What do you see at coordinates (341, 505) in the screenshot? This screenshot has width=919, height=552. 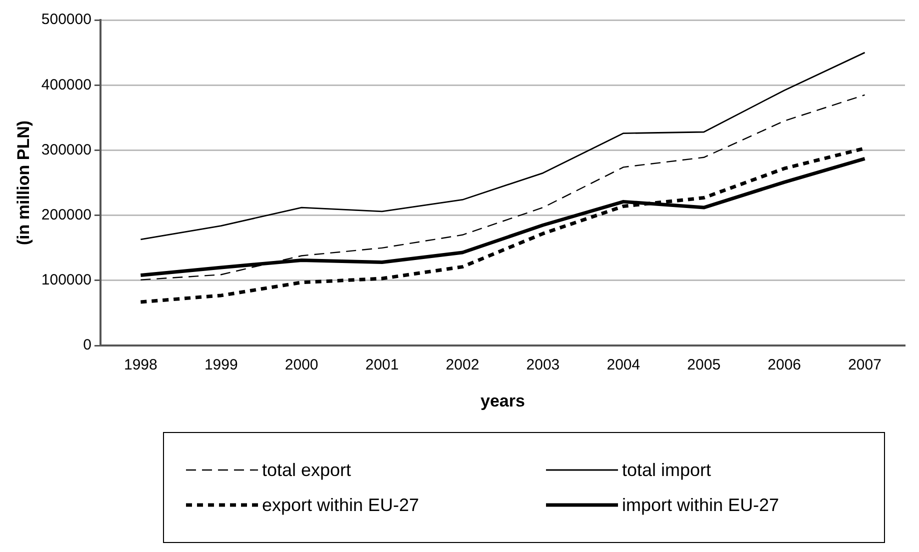 I see `legend-label: export within EU-27` at bounding box center [341, 505].